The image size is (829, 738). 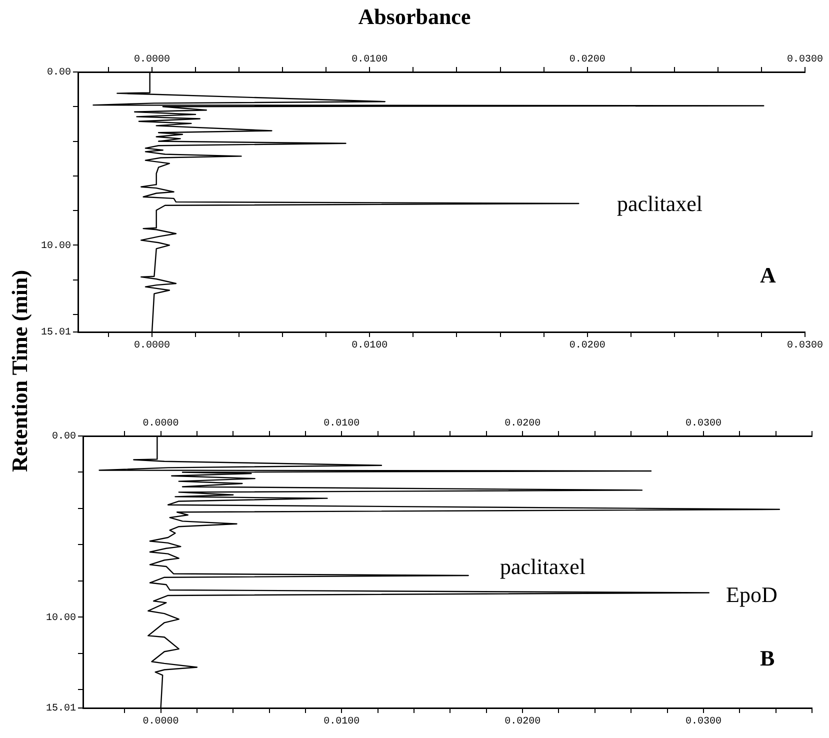 What do you see at coordinates (752, 594) in the screenshot?
I see `annotation: EpoD` at bounding box center [752, 594].